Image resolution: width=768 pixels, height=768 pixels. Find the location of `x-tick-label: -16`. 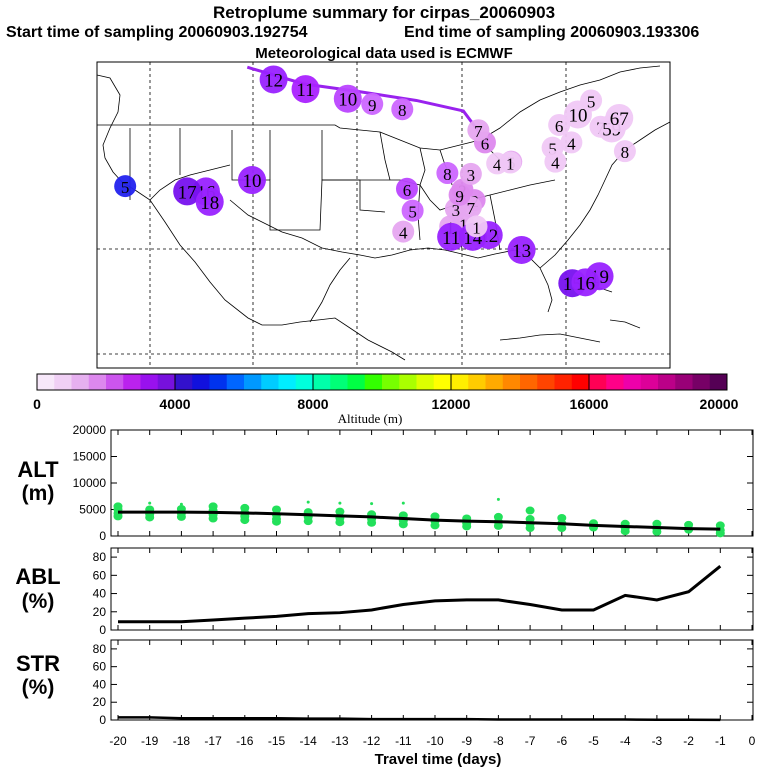

x-tick-label: -16 is located at coordinates (245, 741).